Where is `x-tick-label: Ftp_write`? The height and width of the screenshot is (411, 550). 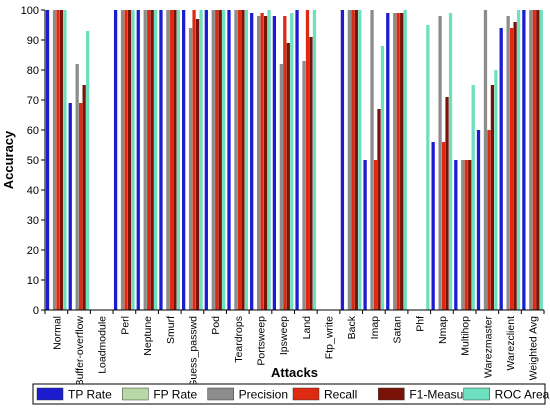 x-tick-label: Ftp_write is located at coordinates (330, 337).